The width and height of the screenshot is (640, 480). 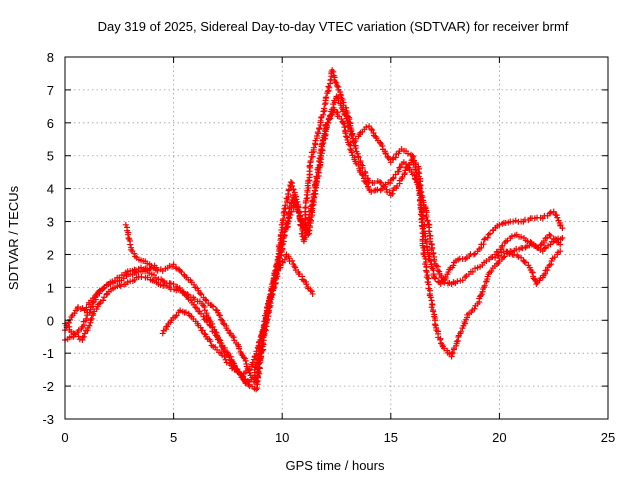 I want to click on x-tick-label: 25, so click(x=608, y=437).